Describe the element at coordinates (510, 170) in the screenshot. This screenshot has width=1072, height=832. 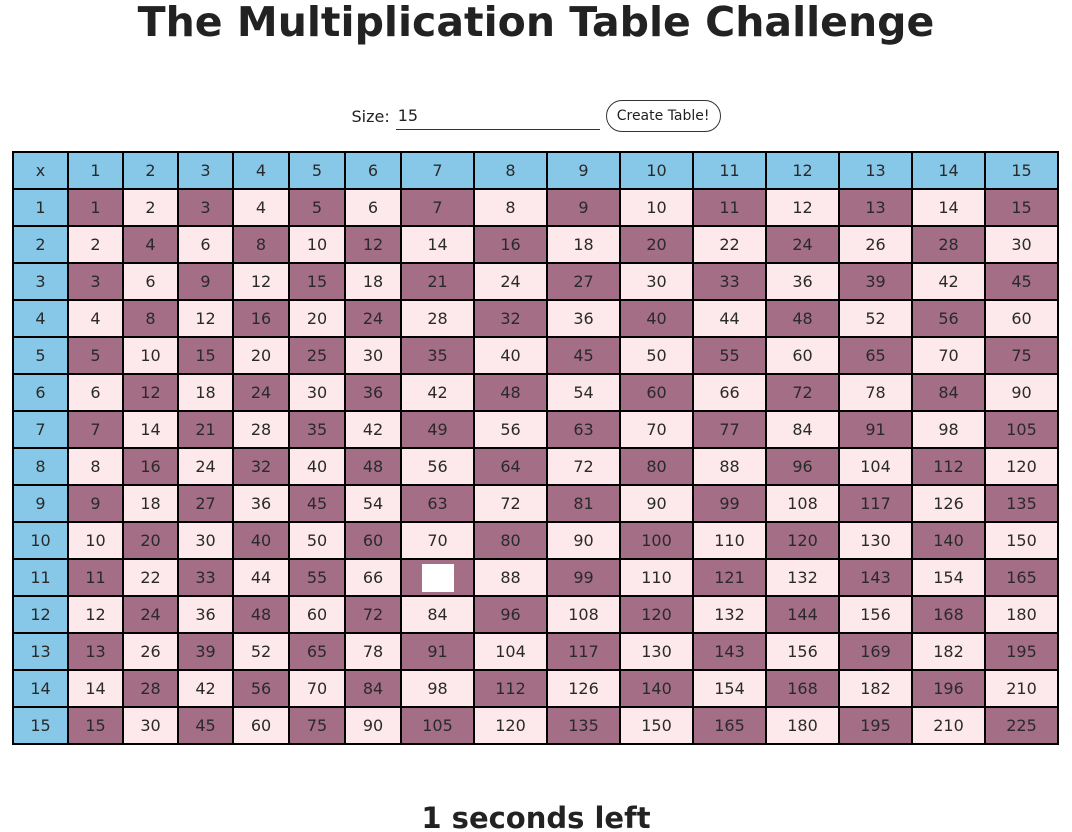
I see `column-header-cell: 8` at that location.